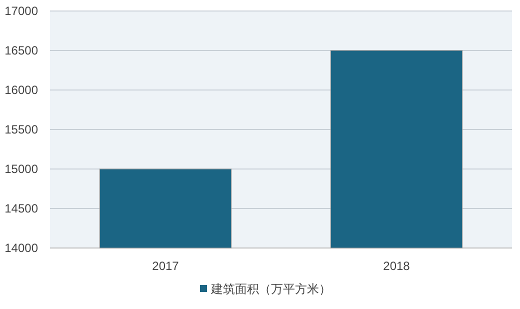 The width and height of the screenshot is (520, 309). What do you see at coordinates (396, 266) in the screenshot?
I see `x-tick-label: 2018` at bounding box center [396, 266].